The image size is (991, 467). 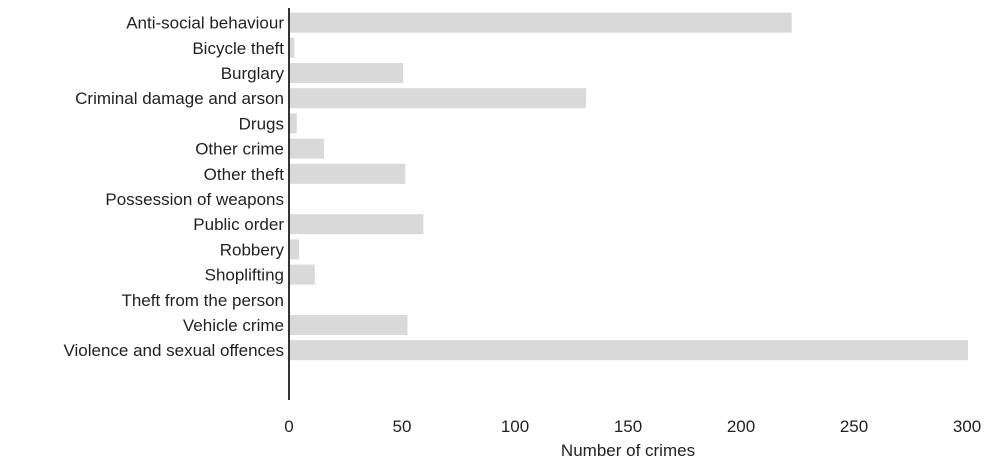 I want to click on x-tick-label: 0, so click(x=288, y=426).